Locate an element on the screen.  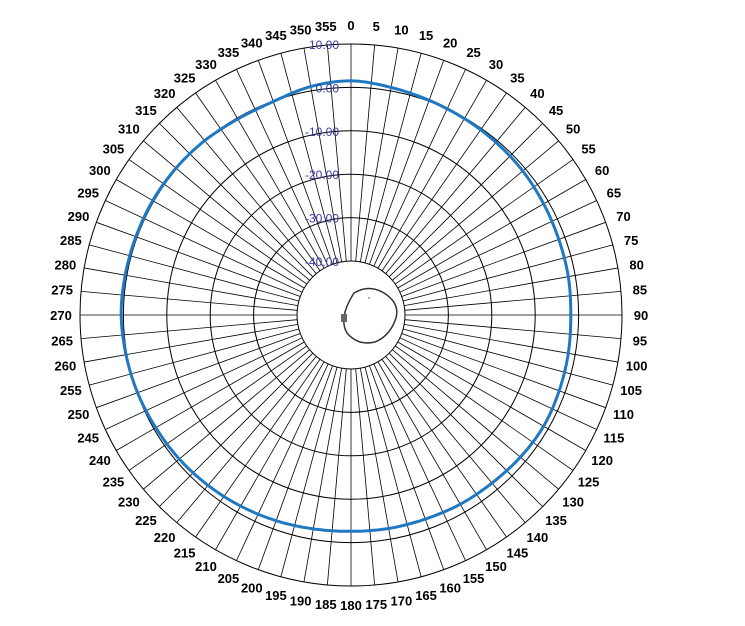
angle-tick-label: 290 is located at coordinates (79, 216).